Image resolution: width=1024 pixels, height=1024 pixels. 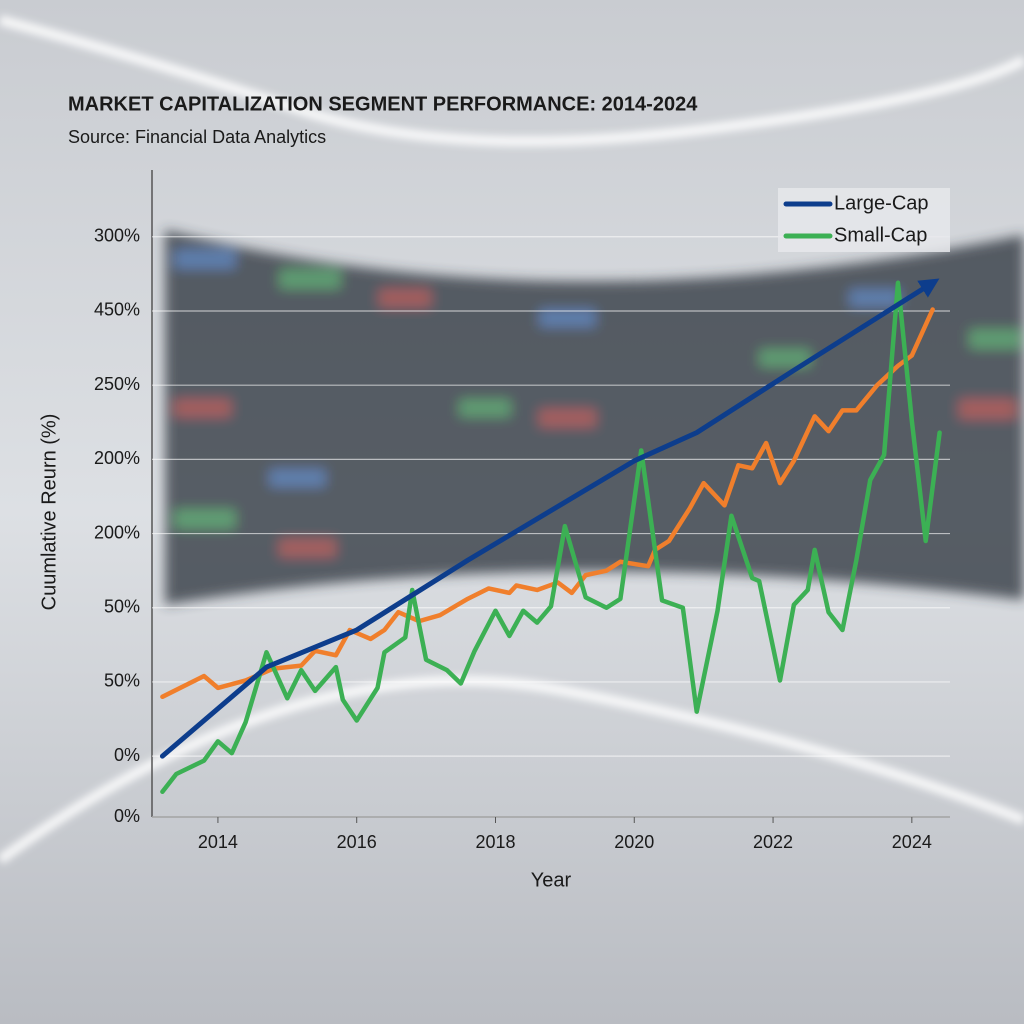 What do you see at coordinates (117, 236) in the screenshot?
I see `y-tick-label: 300%` at bounding box center [117, 236].